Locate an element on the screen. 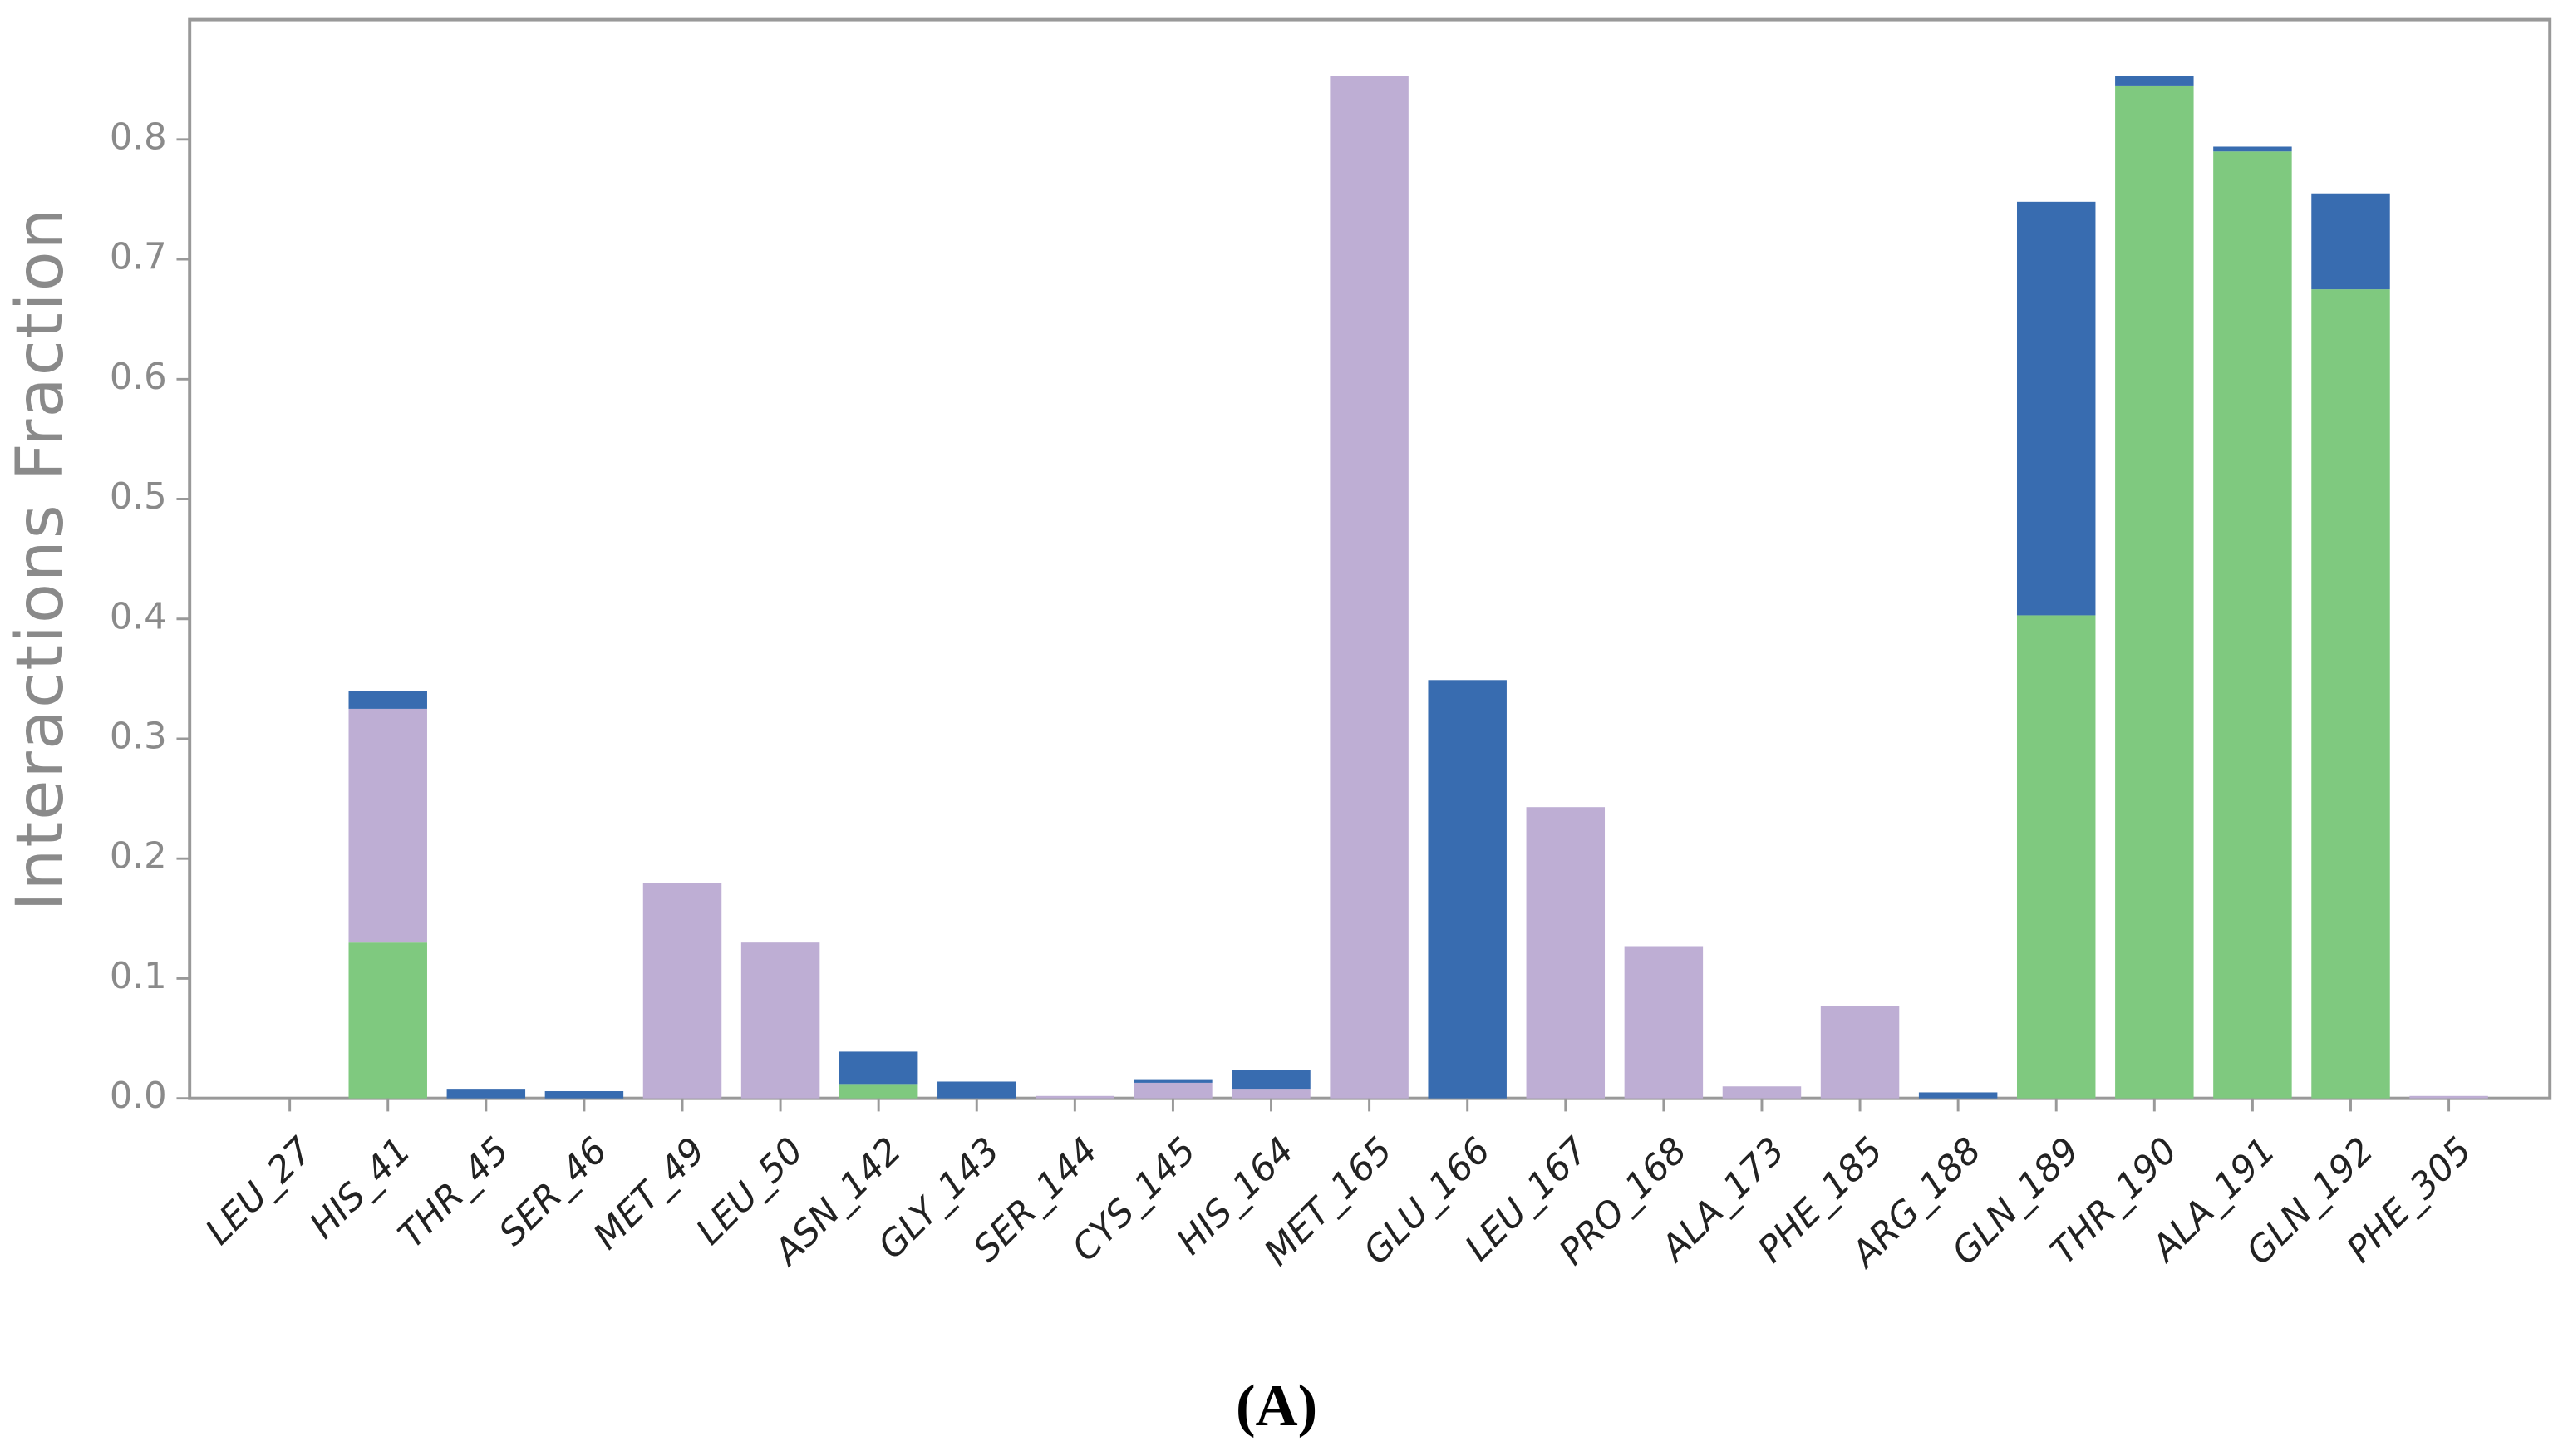  caption: (A) is located at coordinates (1277, 1406).